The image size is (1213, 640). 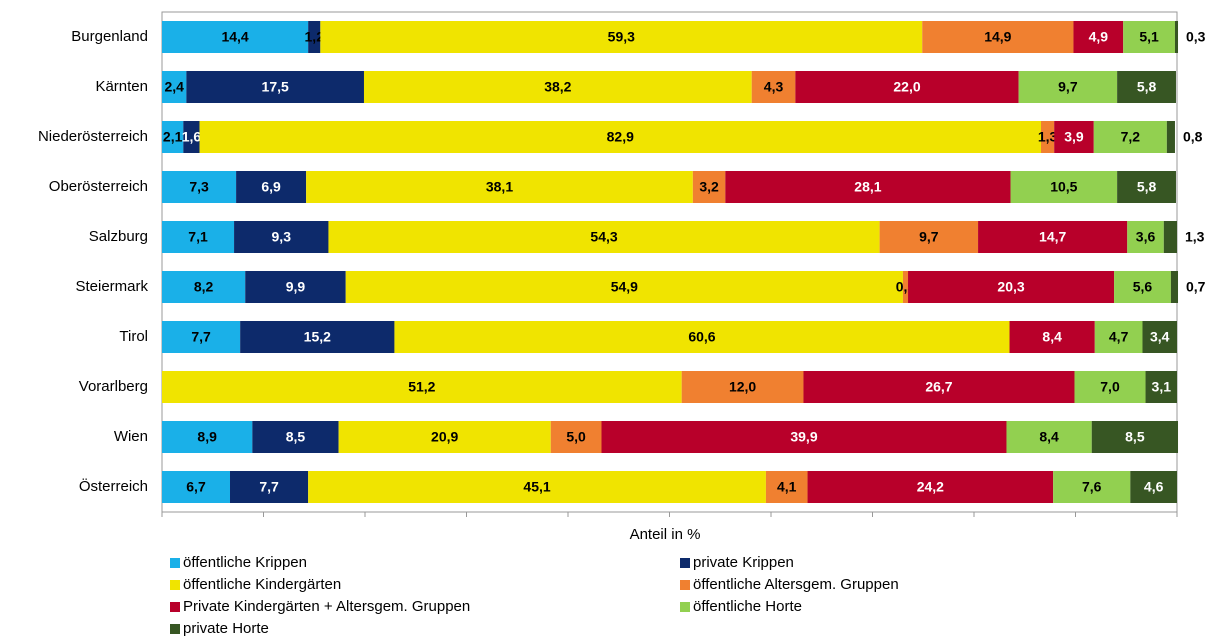 I want to click on value-label: 3,9, so click(x=1074, y=137).